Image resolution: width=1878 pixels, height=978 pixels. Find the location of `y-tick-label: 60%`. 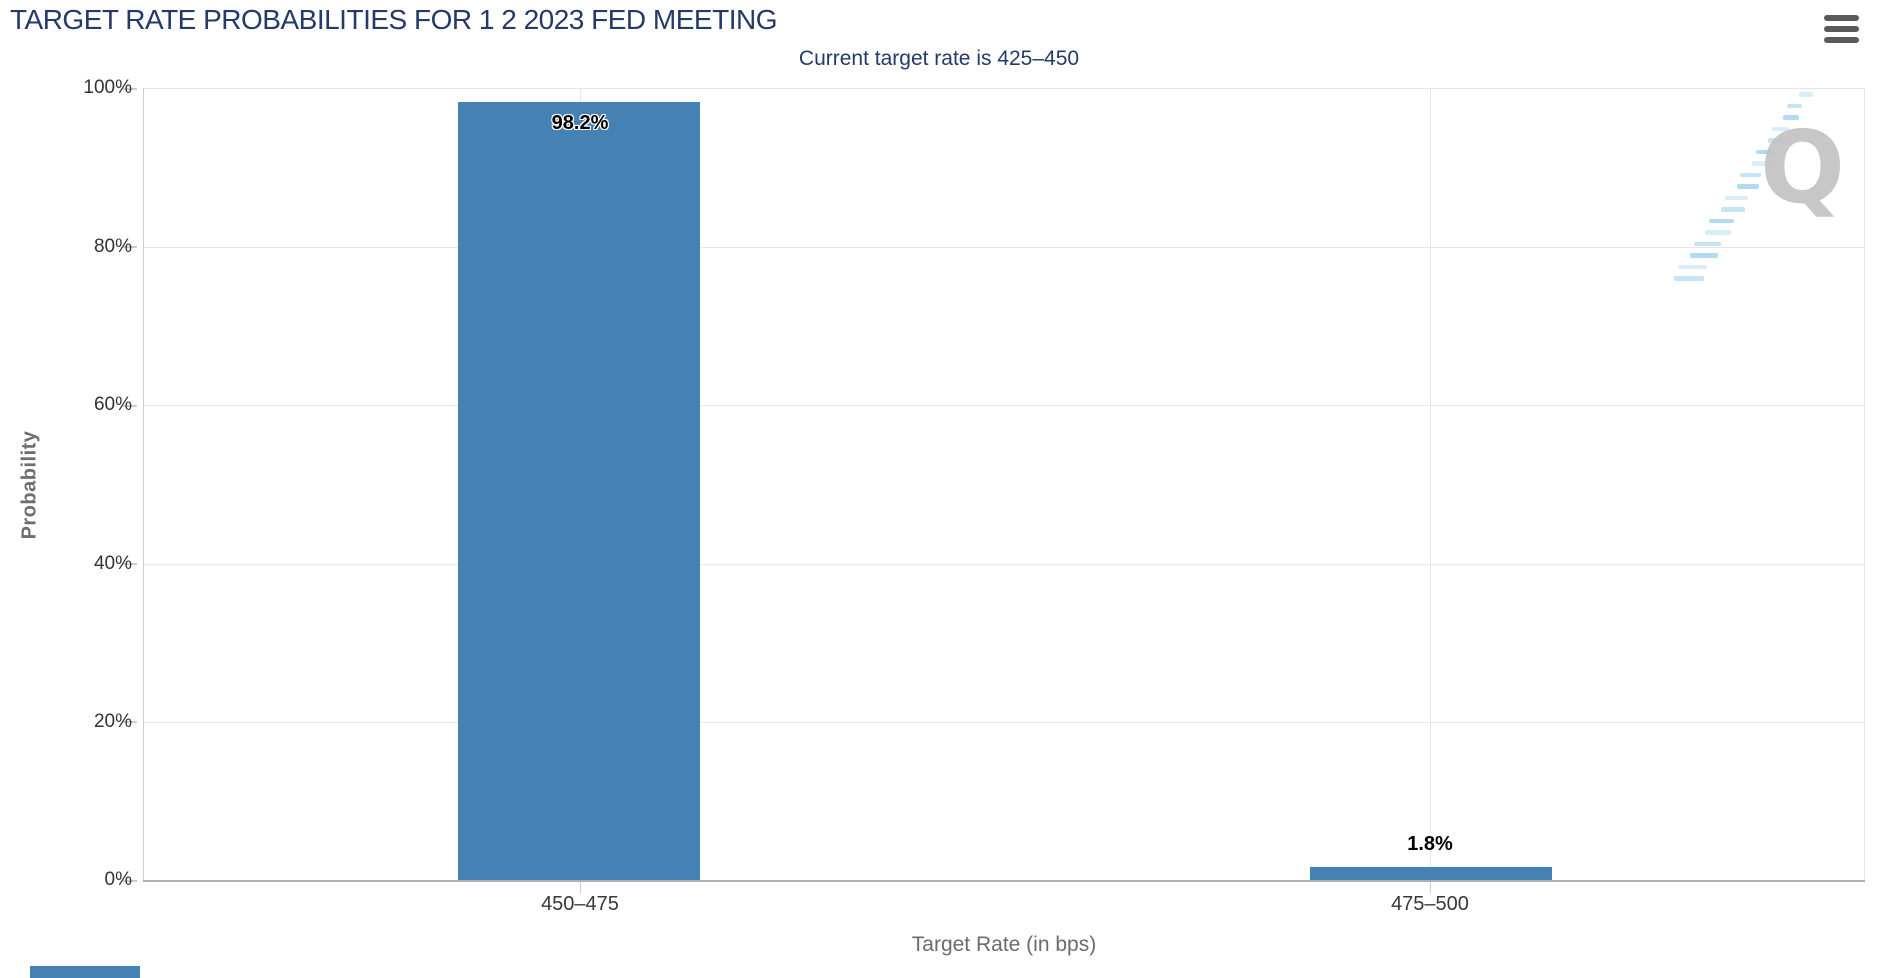

y-tick-label: 60% is located at coordinates (112, 404).